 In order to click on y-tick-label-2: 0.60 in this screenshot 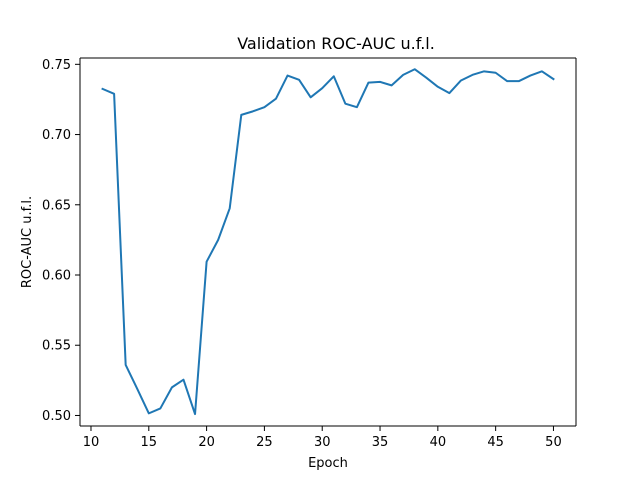, I will do `click(56, 276)`.